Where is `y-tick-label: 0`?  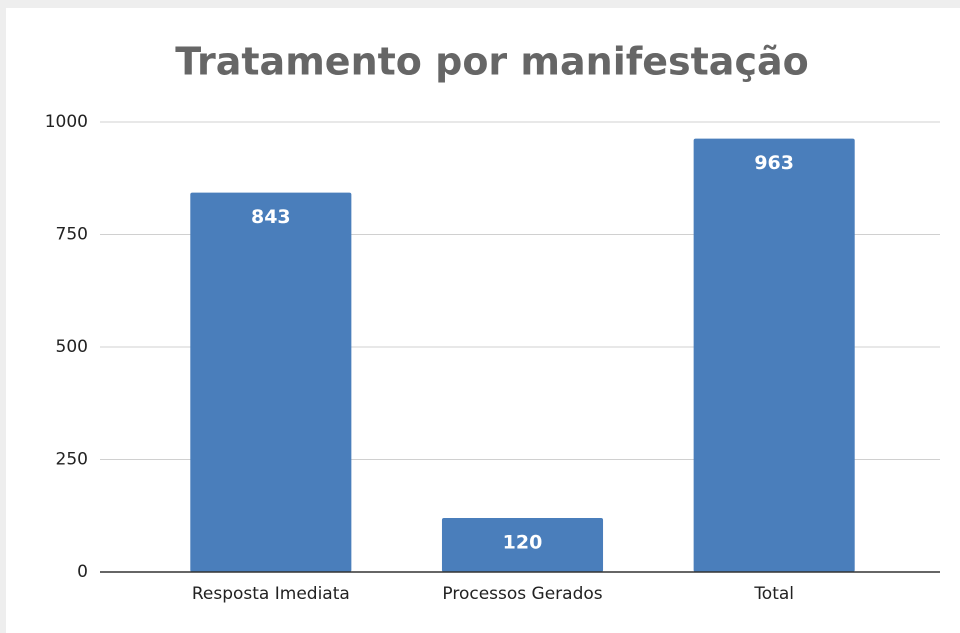
y-tick-label: 0 is located at coordinates (82, 572).